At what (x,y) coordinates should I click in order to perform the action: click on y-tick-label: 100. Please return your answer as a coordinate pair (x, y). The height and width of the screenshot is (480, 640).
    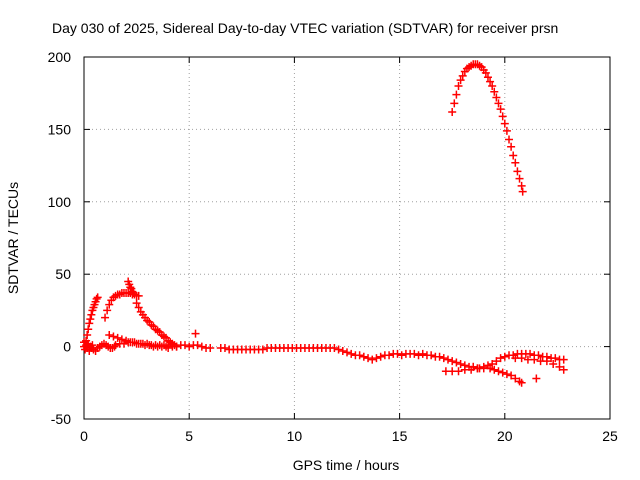
    Looking at the image, I should click on (60, 202).